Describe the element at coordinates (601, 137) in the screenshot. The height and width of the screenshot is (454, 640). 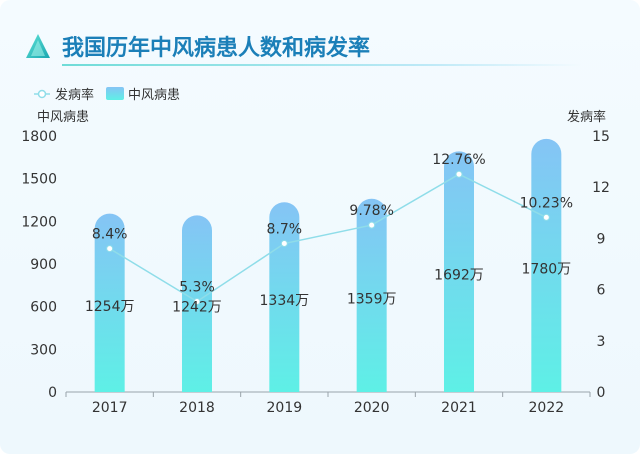
I see `y2-tick-label: 15` at that location.